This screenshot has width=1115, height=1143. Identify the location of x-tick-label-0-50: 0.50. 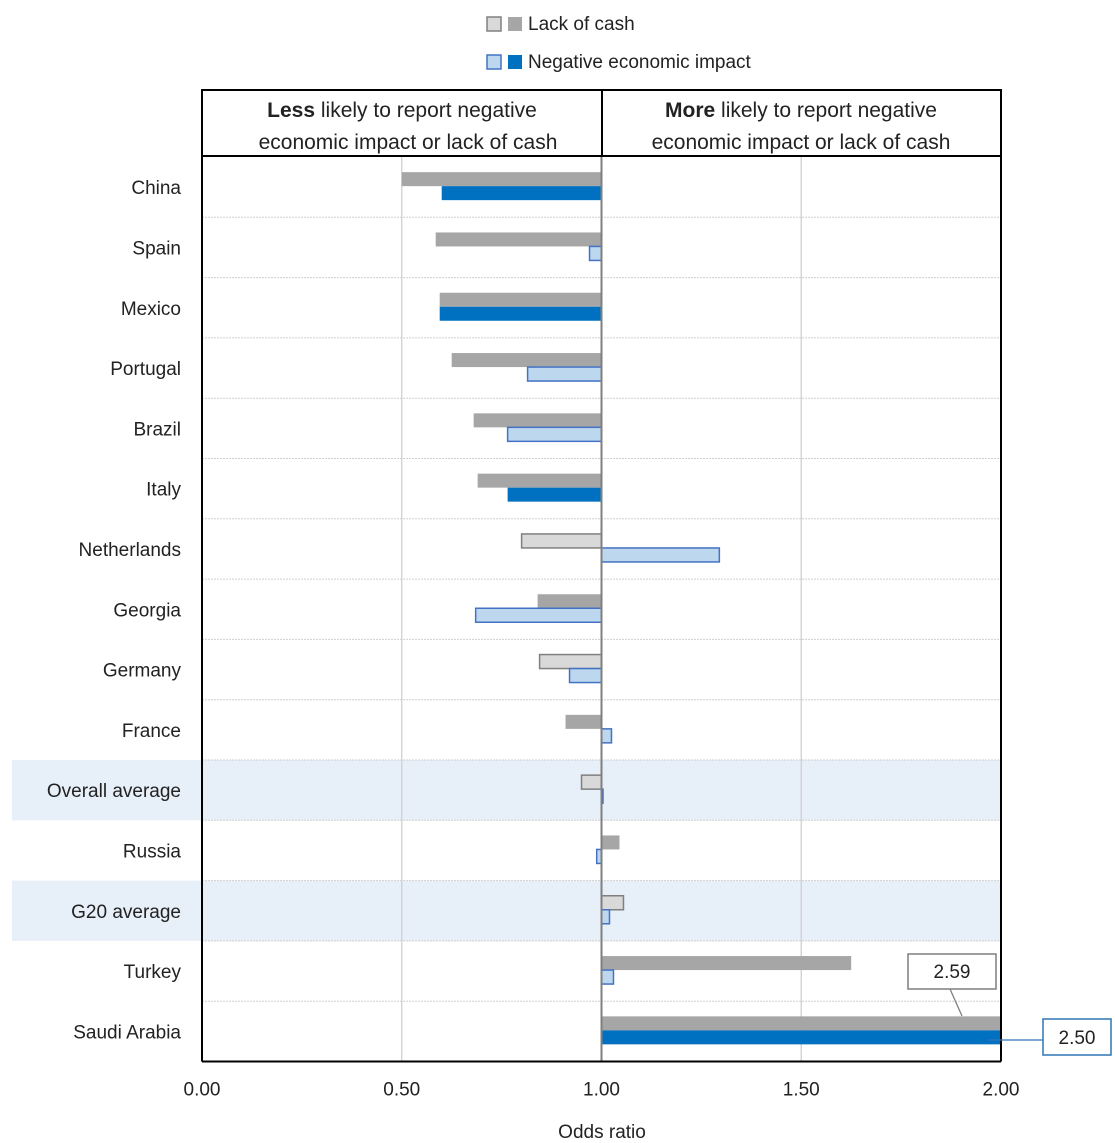
(401, 1090).